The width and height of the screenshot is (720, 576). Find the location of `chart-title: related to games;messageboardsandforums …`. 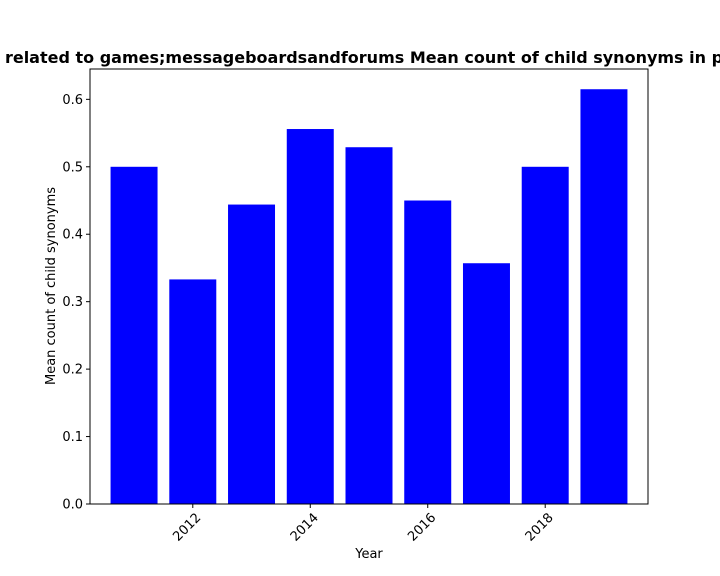

chart-title: related to games;messageboardsandforums … is located at coordinates (362, 57).